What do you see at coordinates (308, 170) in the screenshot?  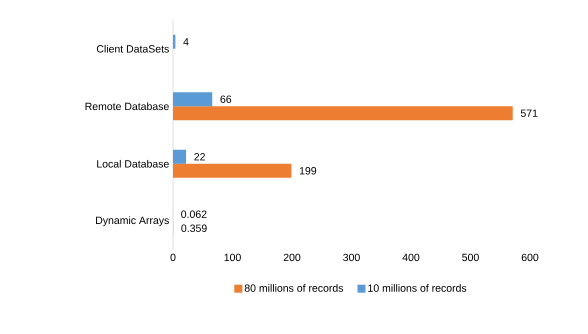 I see `data-label: 199` at bounding box center [308, 170].